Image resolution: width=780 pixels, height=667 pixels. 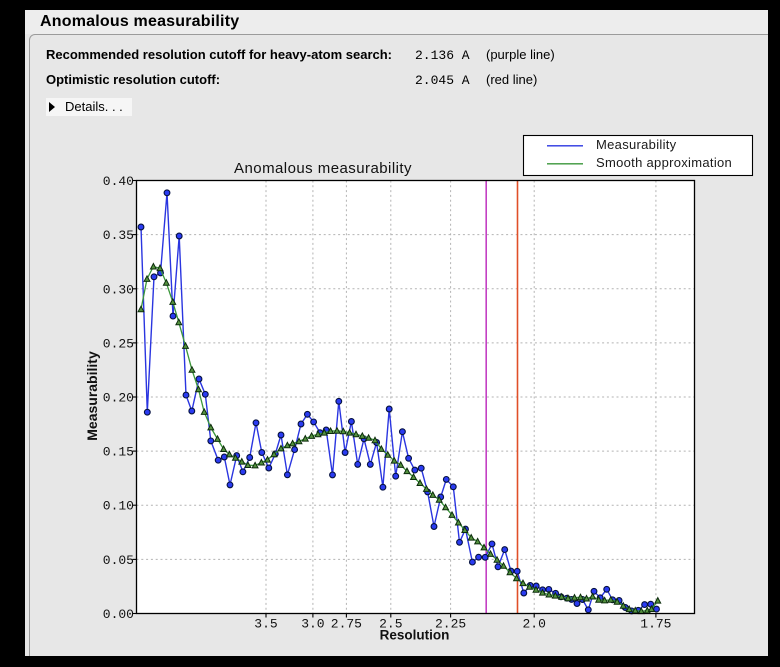 What do you see at coordinates (533, 624) in the screenshot?
I see `svg-text: 2.0` at bounding box center [533, 624].